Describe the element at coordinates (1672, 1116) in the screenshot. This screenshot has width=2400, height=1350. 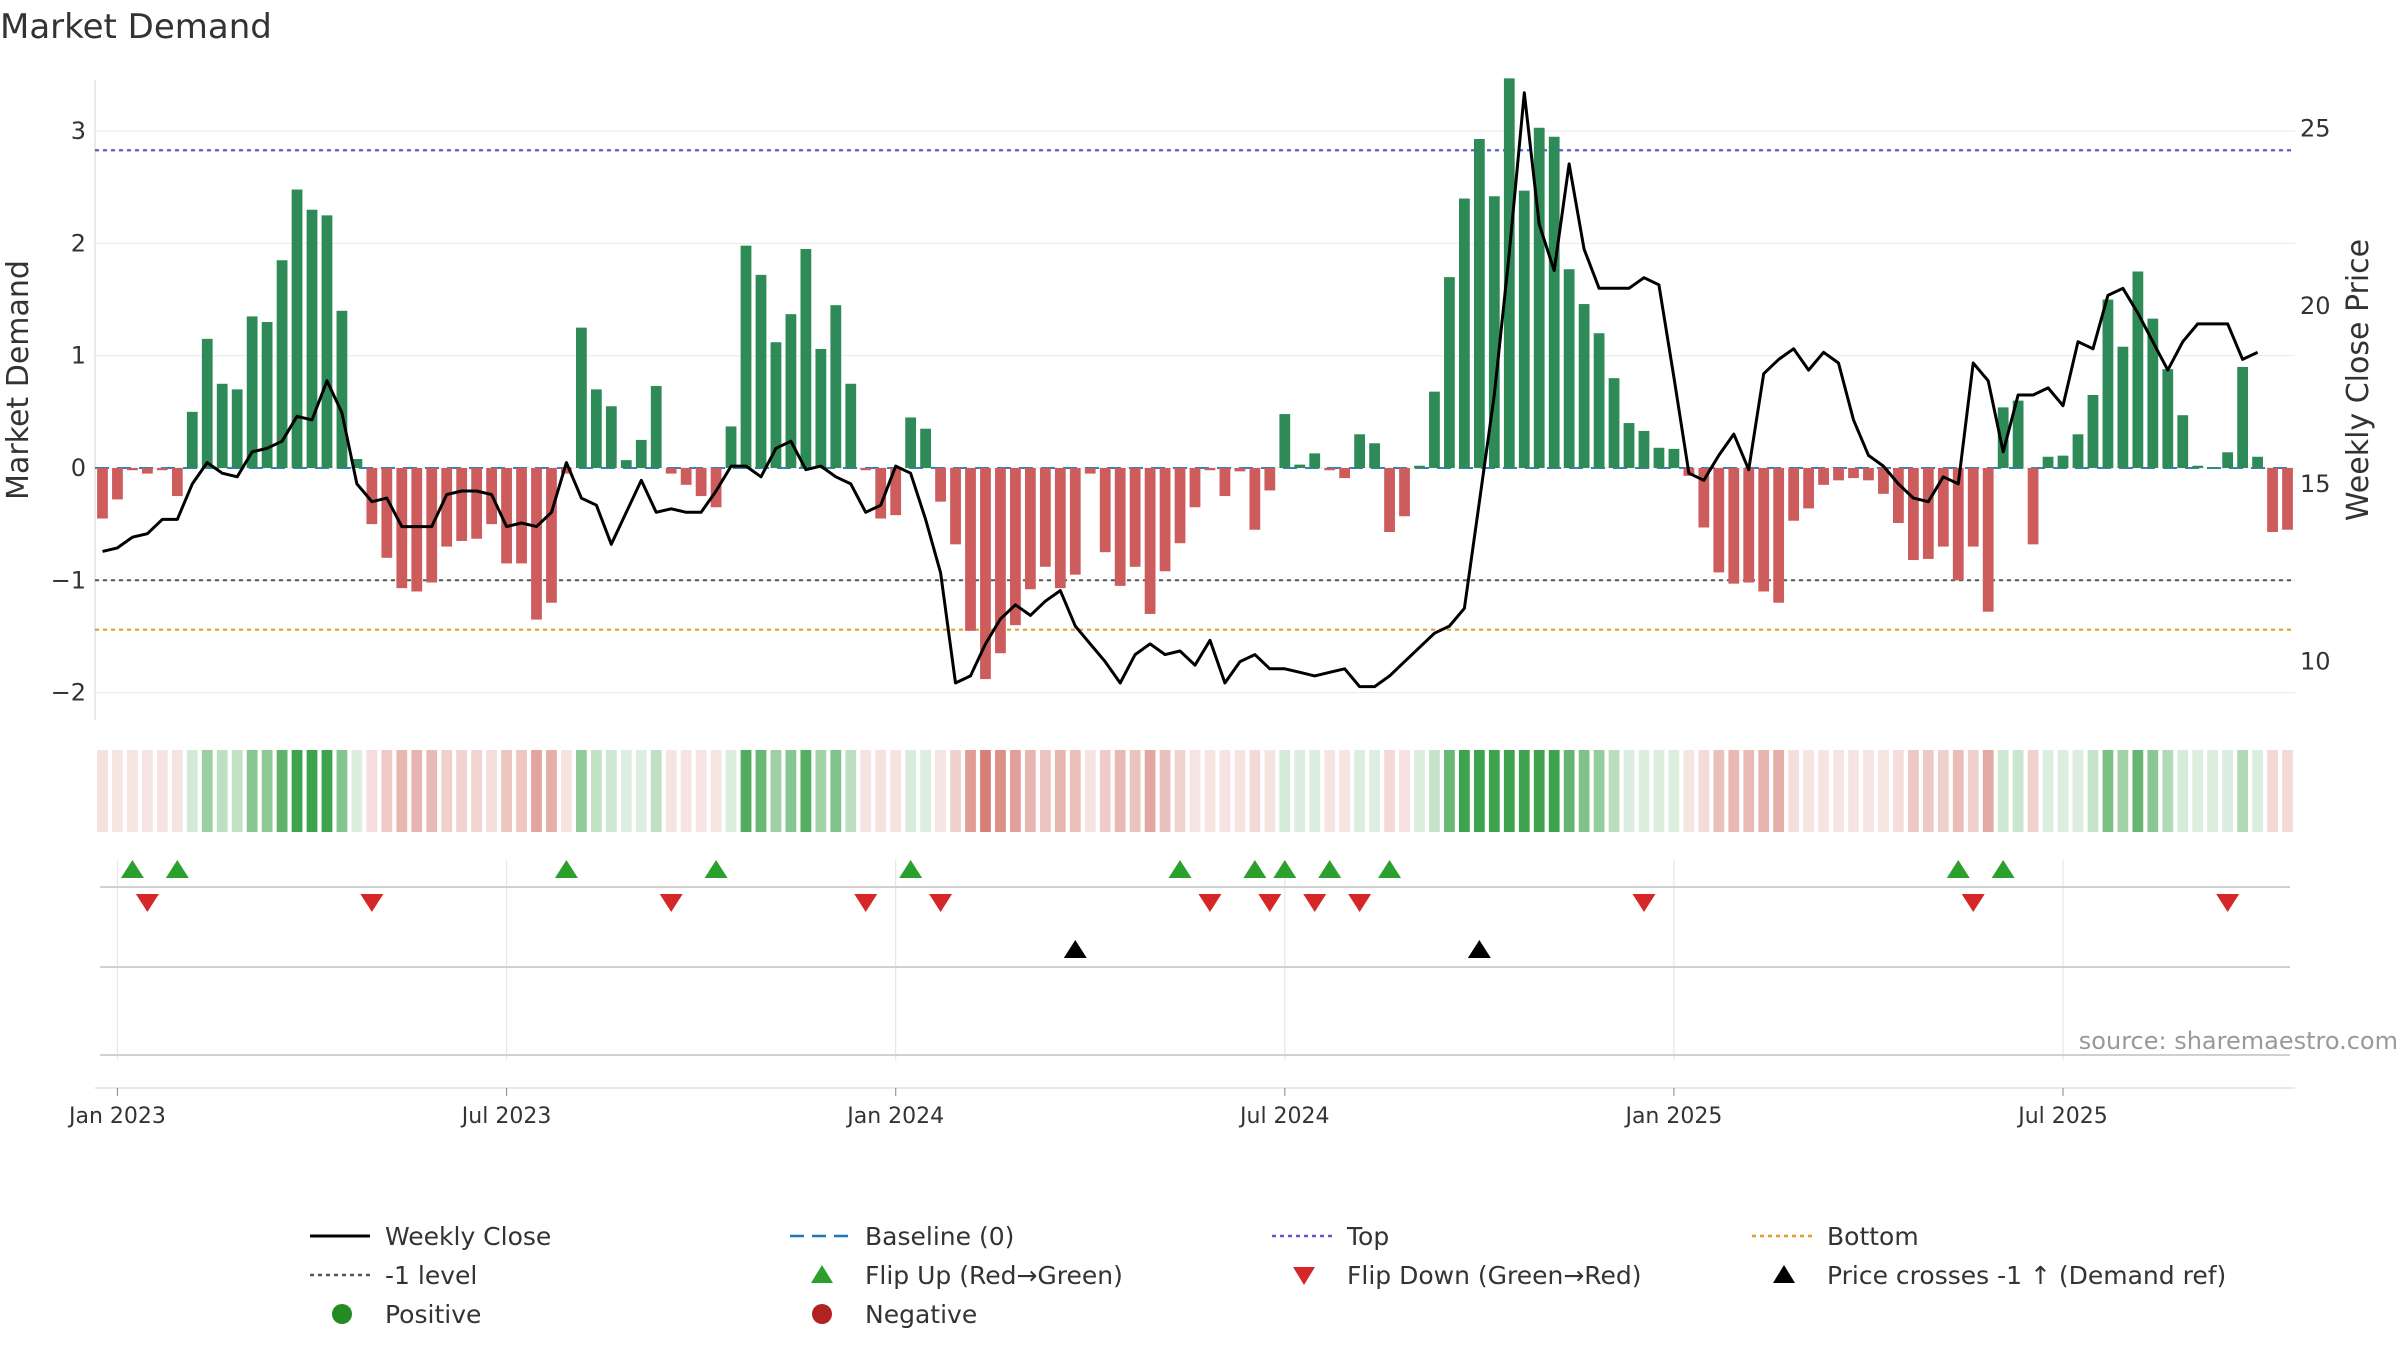
I see `x-tick-label: Jan 2025` at that location.